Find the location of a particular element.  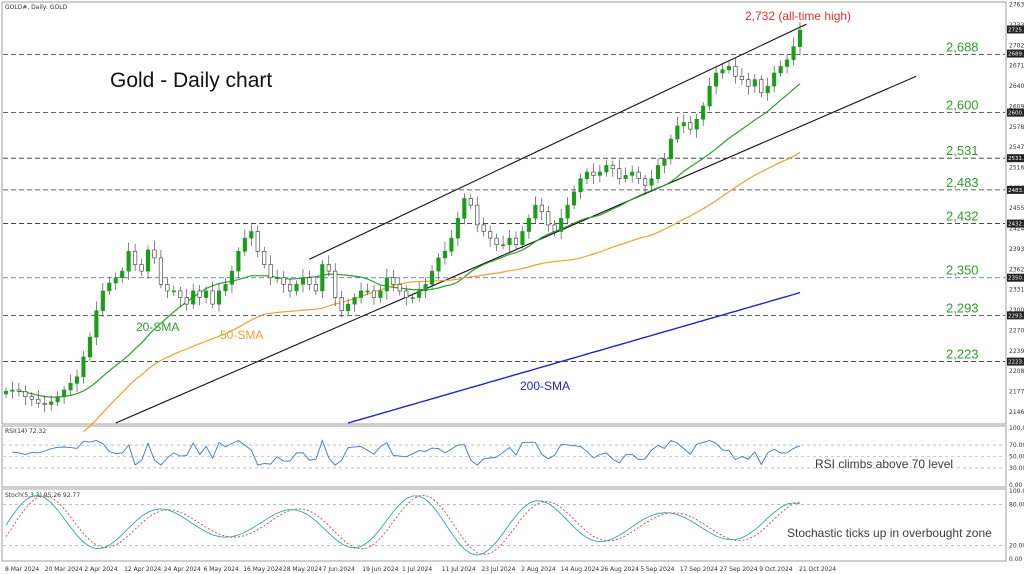

rsi-note: RSI climbs above 70 level is located at coordinates (884, 464).